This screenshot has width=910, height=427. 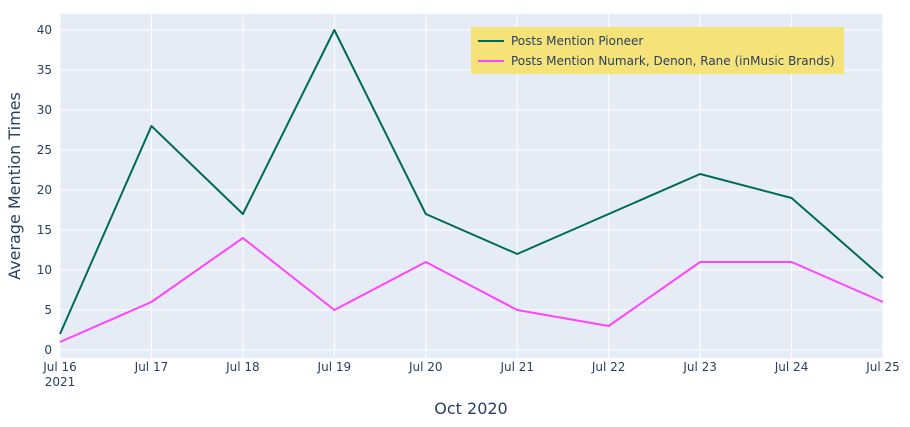 What do you see at coordinates (516, 367) in the screenshot?
I see `x-tick-label: Jul 21` at bounding box center [516, 367].